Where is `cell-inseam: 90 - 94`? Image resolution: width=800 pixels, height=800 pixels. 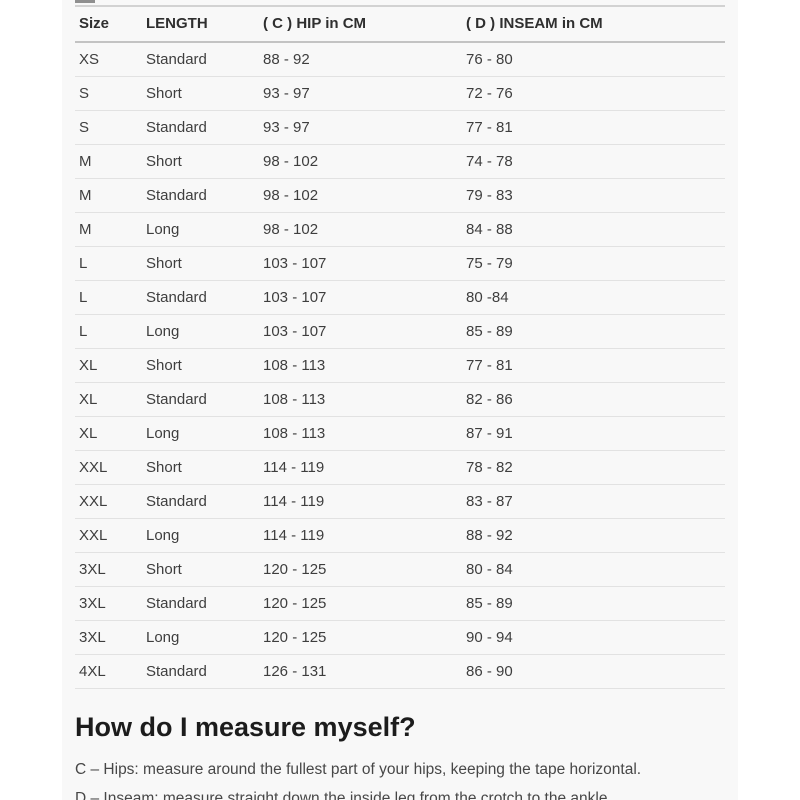 cell-inseam: 90 - 94 is located at coordinates (593, 637).